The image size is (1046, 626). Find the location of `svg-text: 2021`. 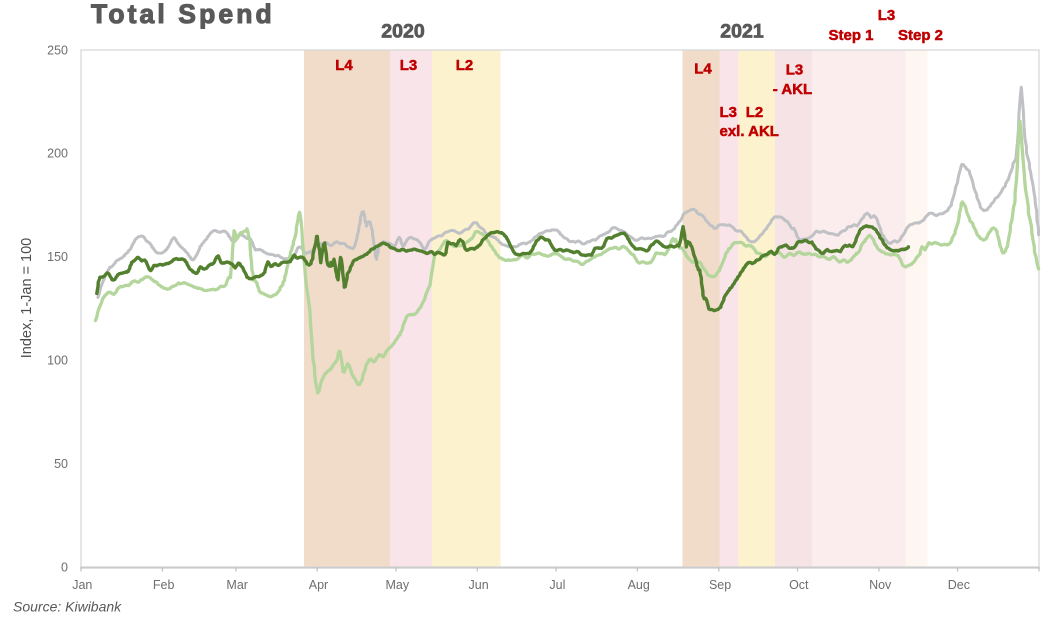

svg-text: 2021 is located at coordinates (742, 32).